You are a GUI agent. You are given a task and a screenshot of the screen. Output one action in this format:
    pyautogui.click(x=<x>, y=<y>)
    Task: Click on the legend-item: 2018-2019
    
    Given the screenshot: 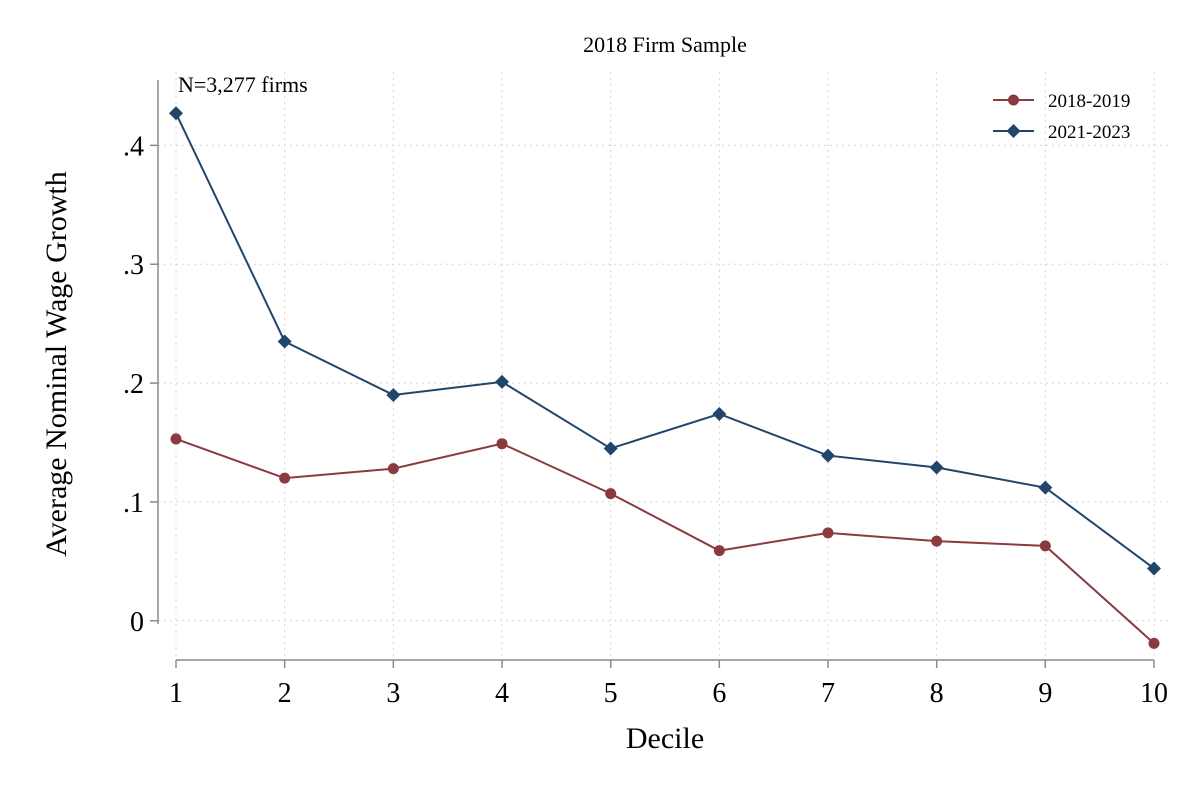 What is the action you would take?
    pyautogui.click(x=1061, y=101)
    